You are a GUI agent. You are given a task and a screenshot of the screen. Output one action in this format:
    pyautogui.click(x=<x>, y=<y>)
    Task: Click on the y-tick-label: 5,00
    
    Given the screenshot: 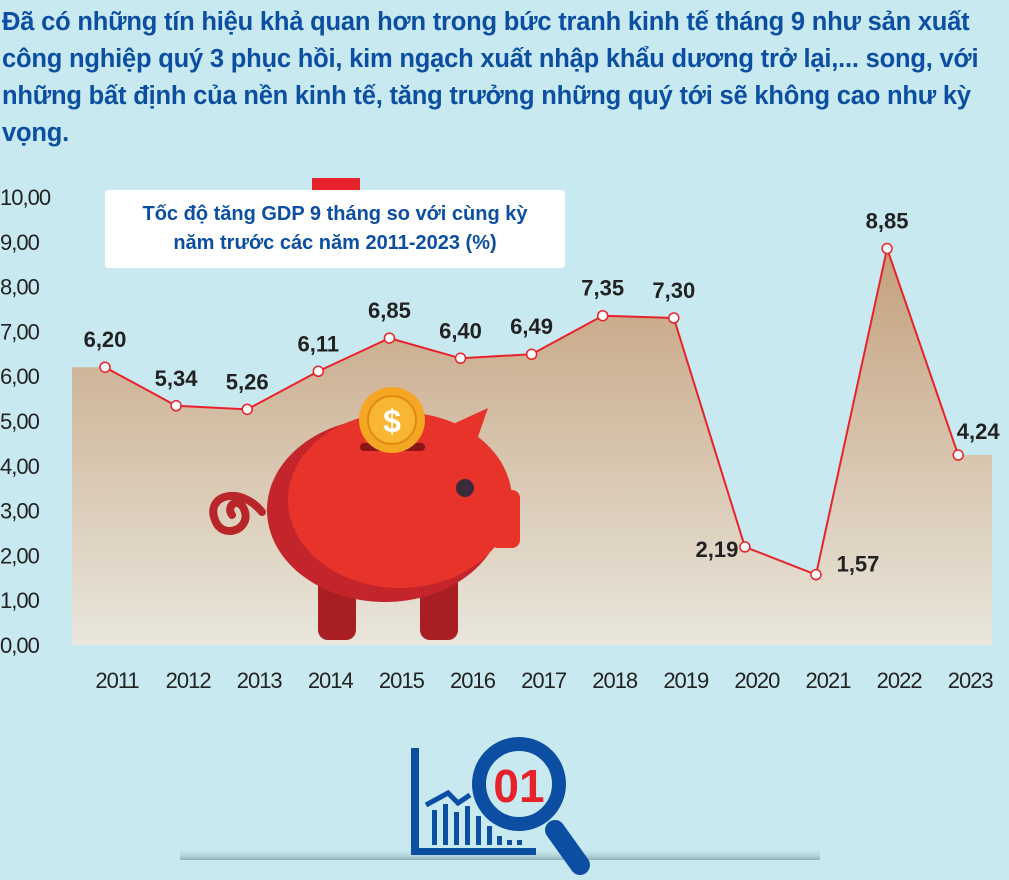 What is the action you would take?
    pyautogui.click(x=20, y=421)
    